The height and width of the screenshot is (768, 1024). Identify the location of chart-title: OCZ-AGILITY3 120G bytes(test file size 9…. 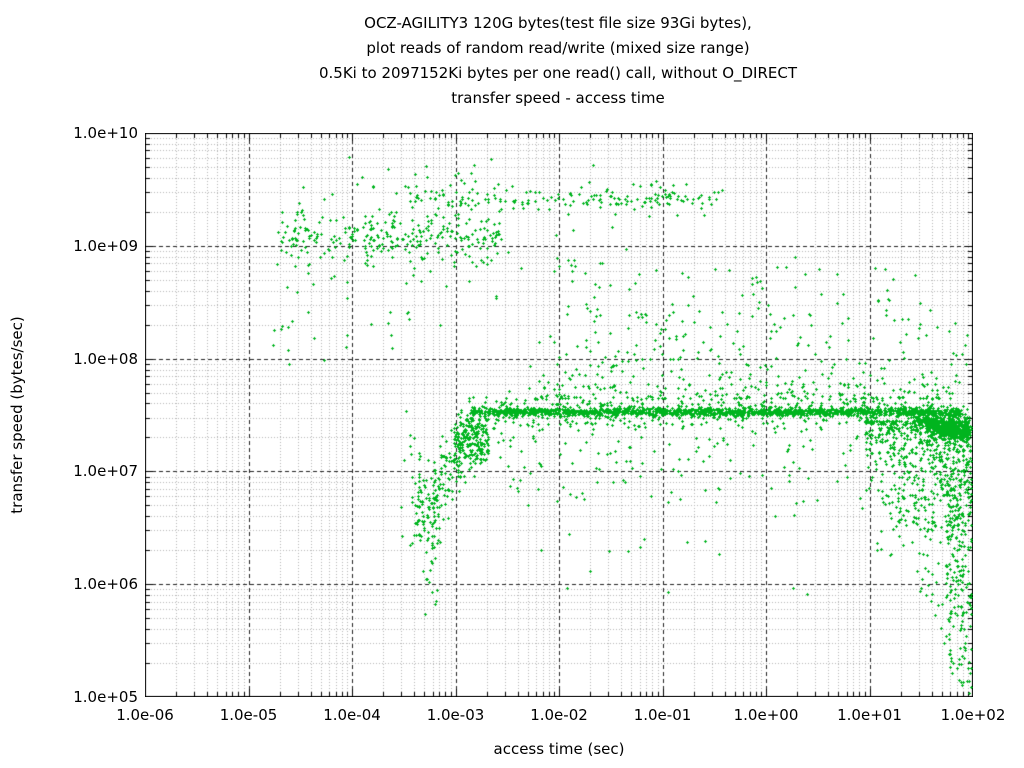
(558, 61).